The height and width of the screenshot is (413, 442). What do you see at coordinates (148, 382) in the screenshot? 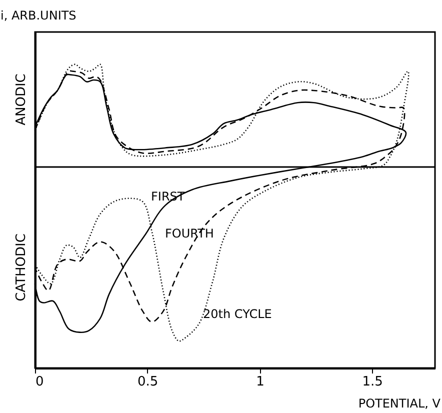
I see `x-tick-label: 0.5` at bounding box center [148, 382].